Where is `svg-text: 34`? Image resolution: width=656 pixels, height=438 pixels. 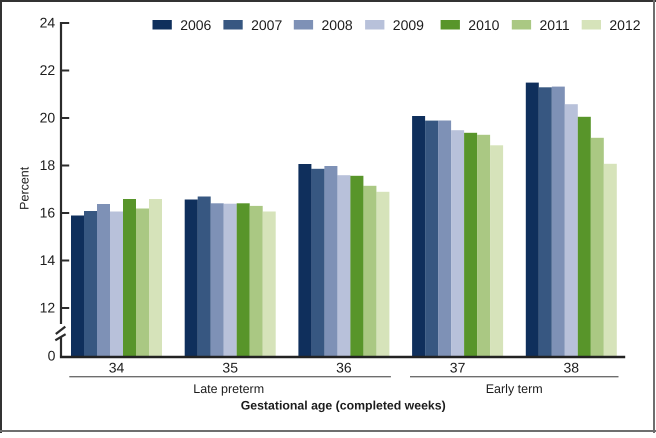 svg-text: 34 is located at coordinates (117, 368).